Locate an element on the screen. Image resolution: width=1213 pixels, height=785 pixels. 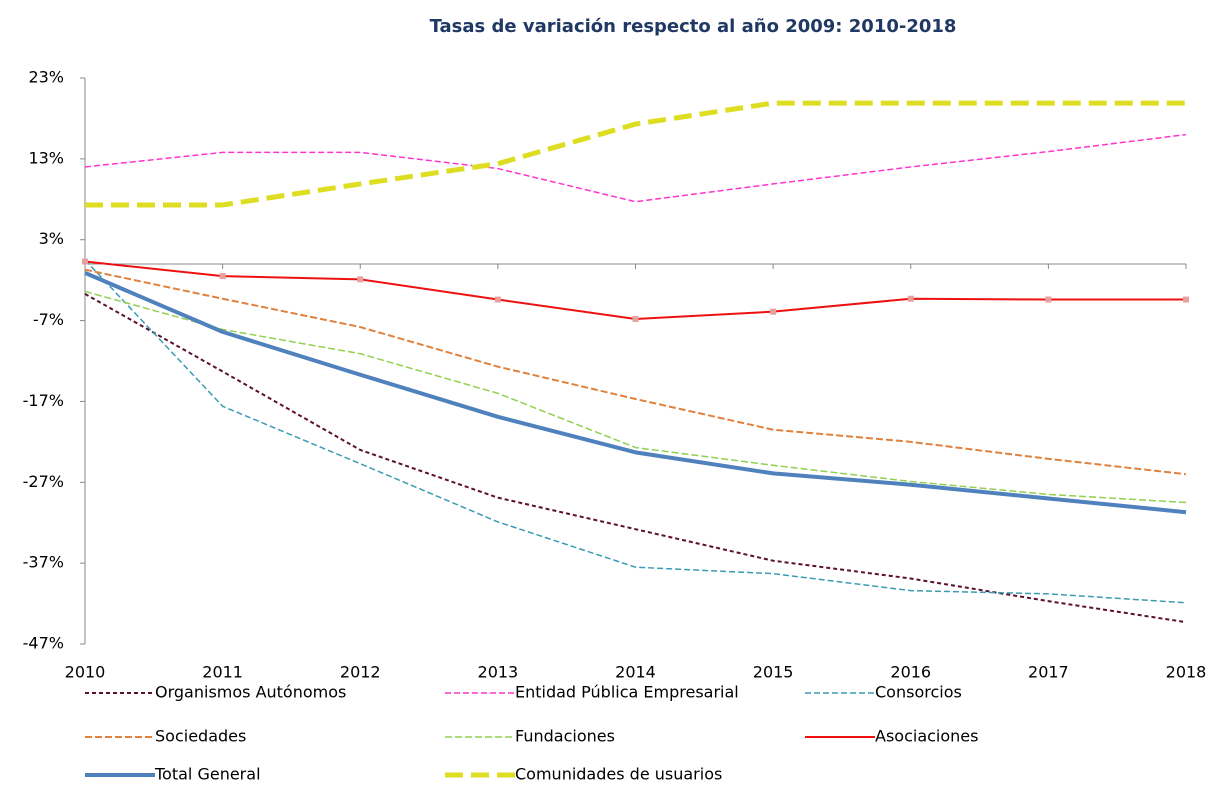
y-tick-label: -17% is located at coordinates (43, 400).